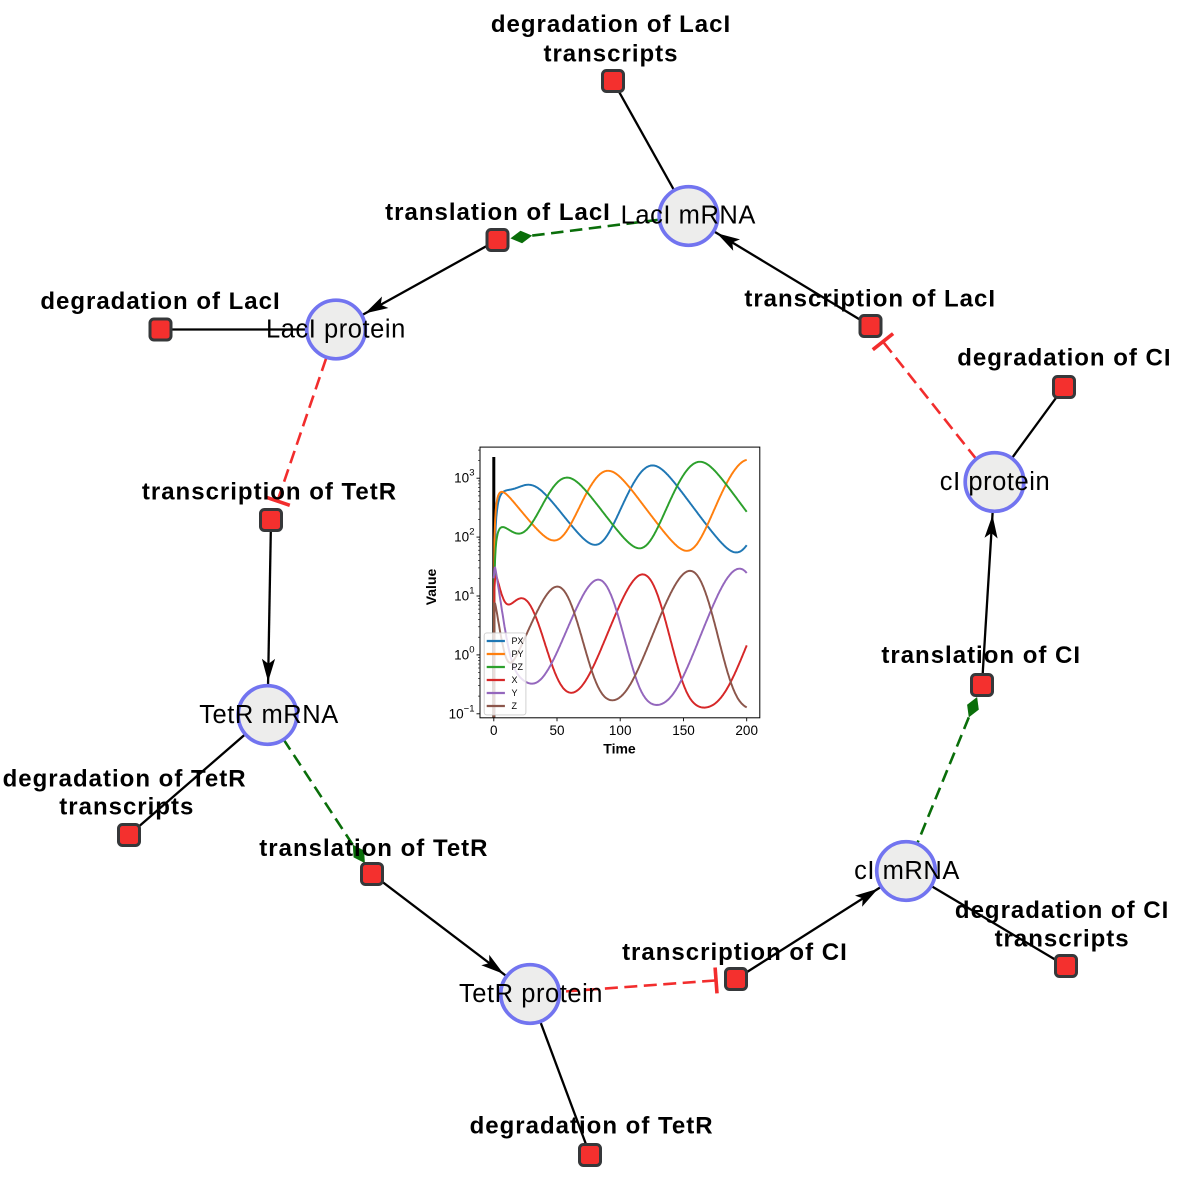 This screenshot has height=1200, width=1189. I want to click on svg-text: TetR mRNA, so click(269, 715).